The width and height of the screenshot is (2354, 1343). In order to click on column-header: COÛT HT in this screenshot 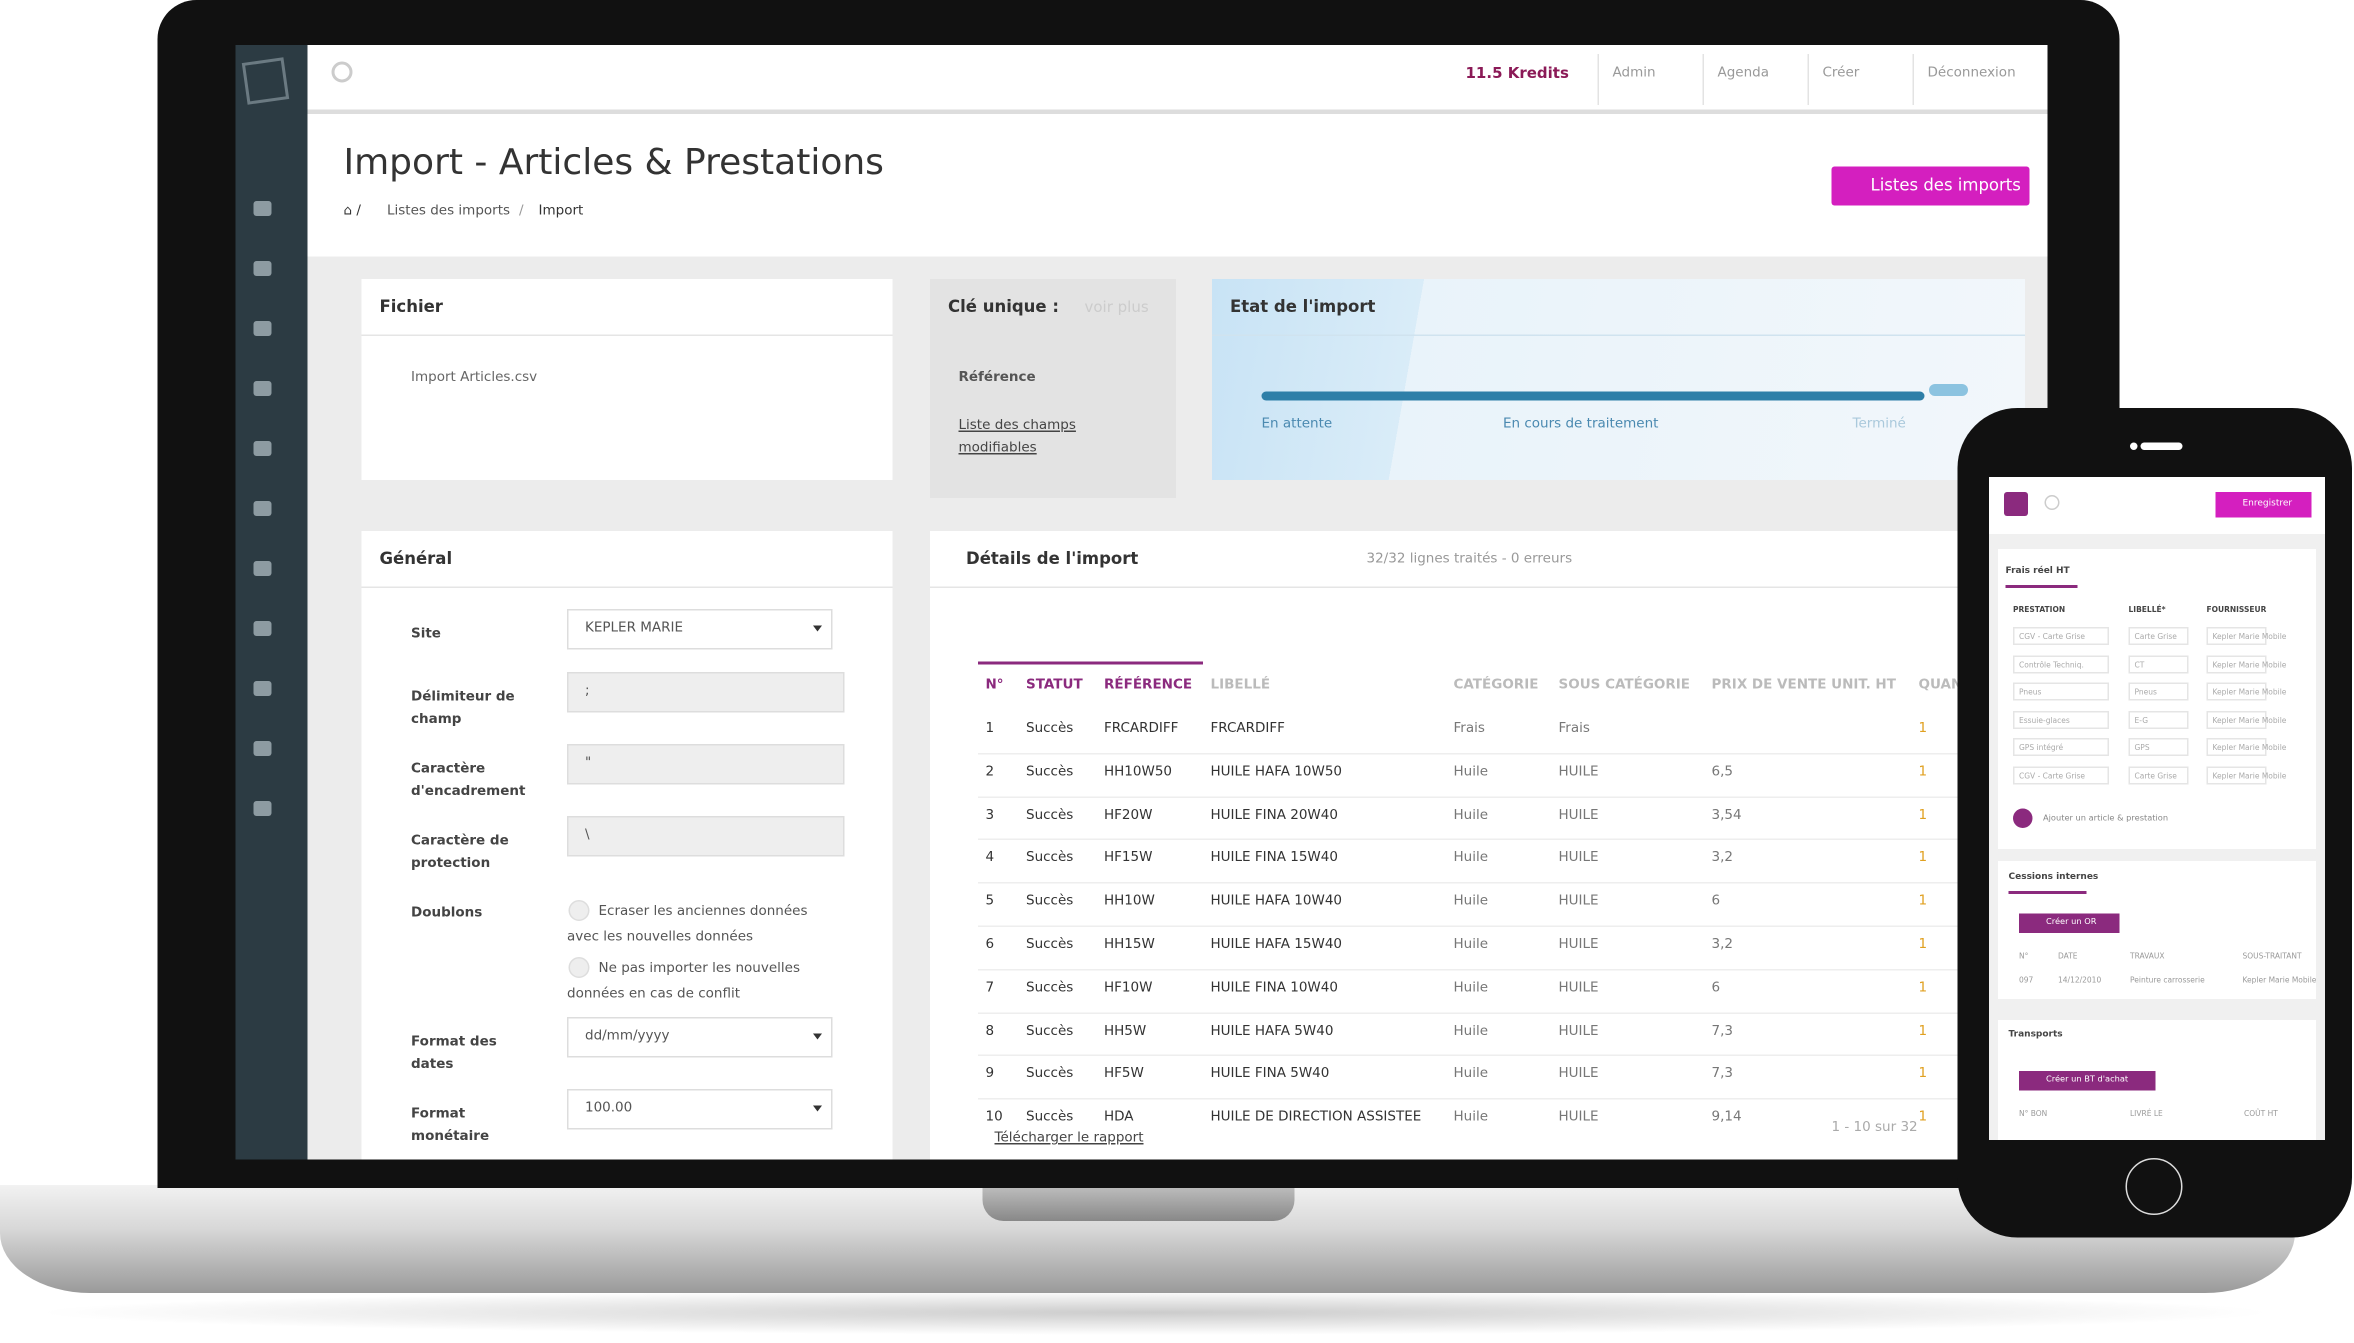, I will do `click(2261, 1114)`.